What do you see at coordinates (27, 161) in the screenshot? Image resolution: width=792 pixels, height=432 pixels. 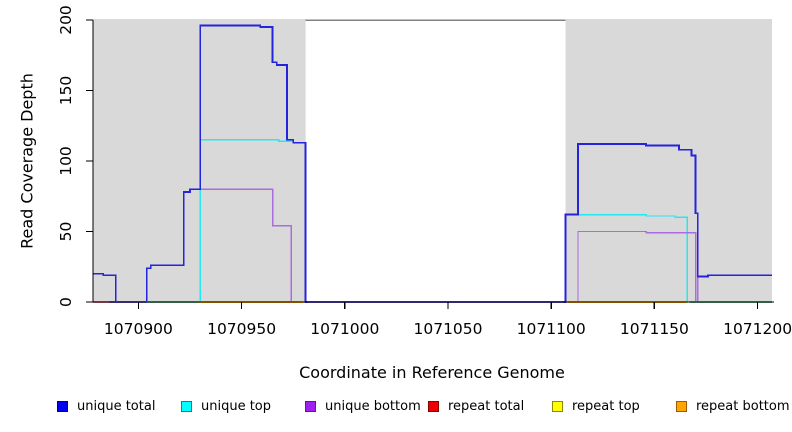 I see `y-axis-title: Read Coverage Depth` at bounding box center [27, 161].